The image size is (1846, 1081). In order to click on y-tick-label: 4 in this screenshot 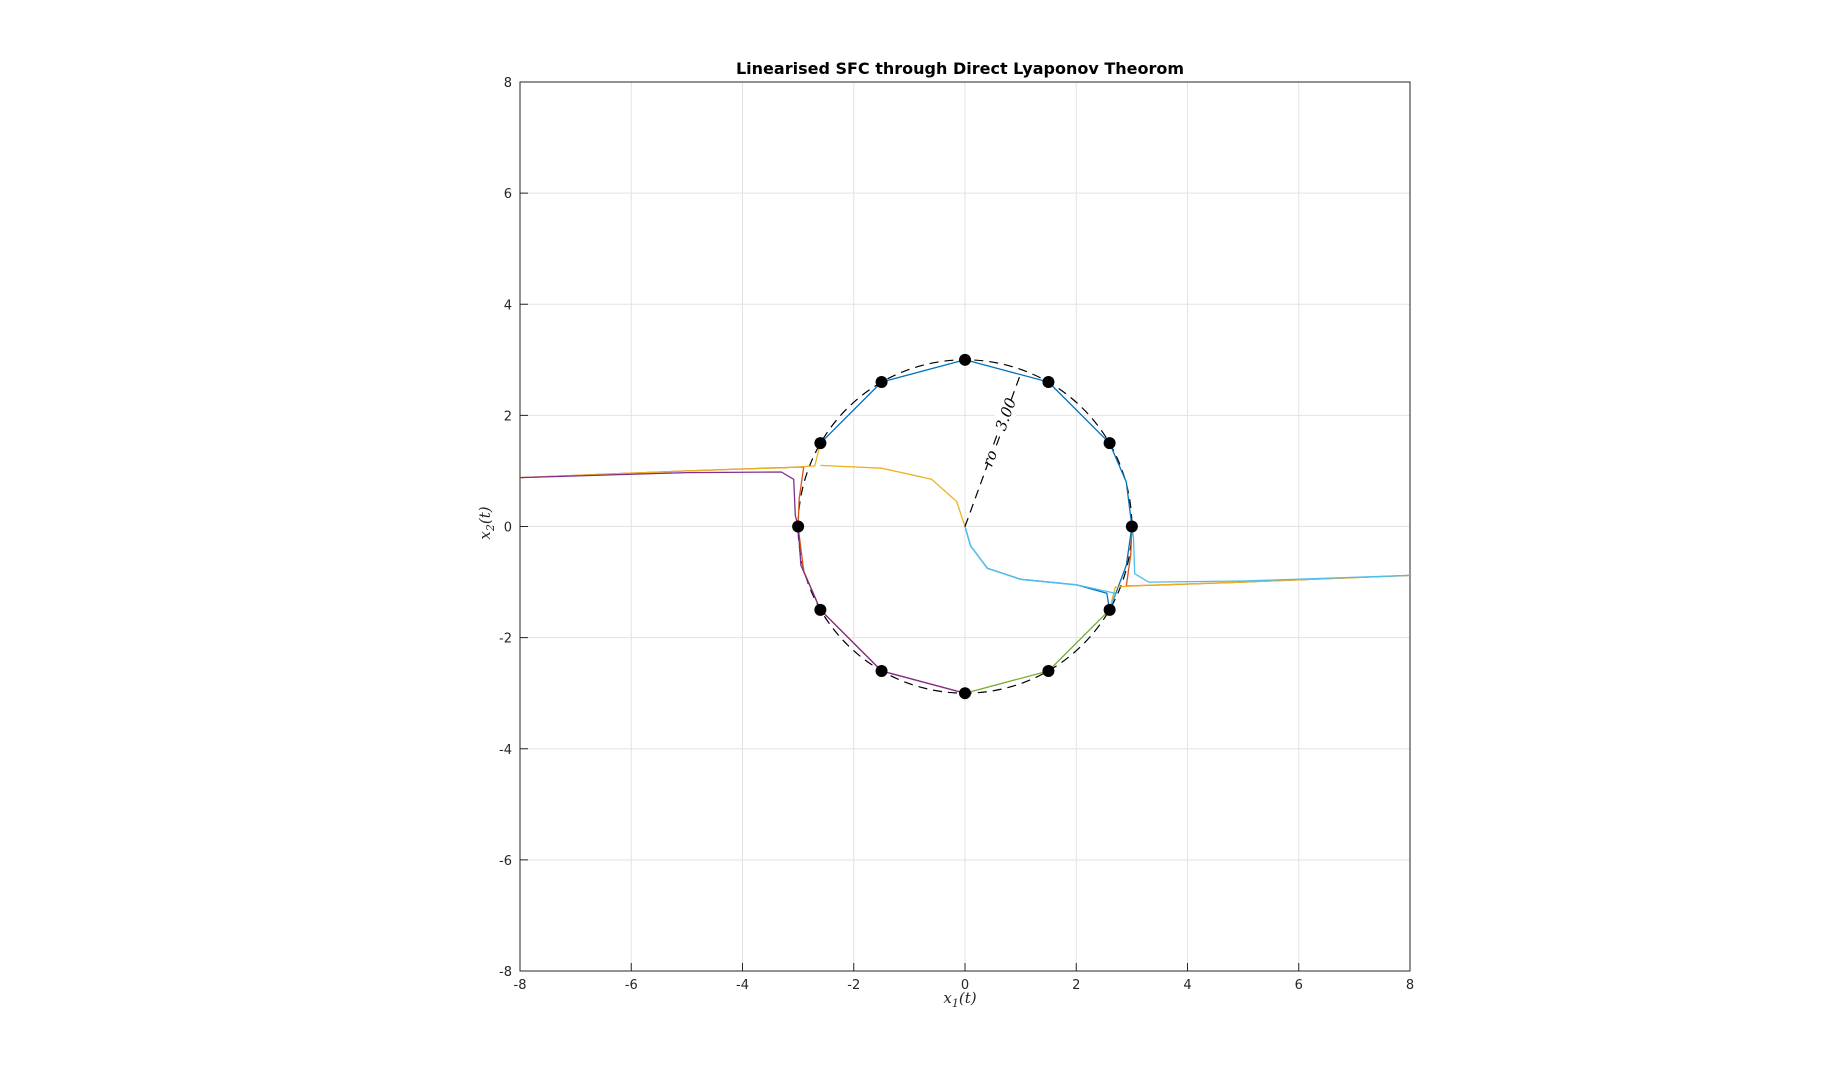, I will do `click(508, 305)`.